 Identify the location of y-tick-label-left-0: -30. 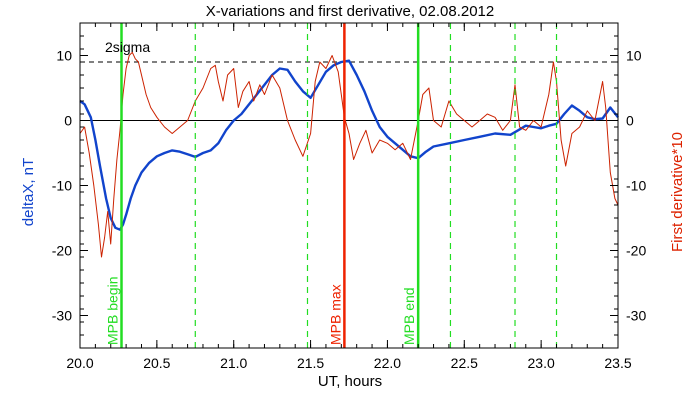
(62, 316).